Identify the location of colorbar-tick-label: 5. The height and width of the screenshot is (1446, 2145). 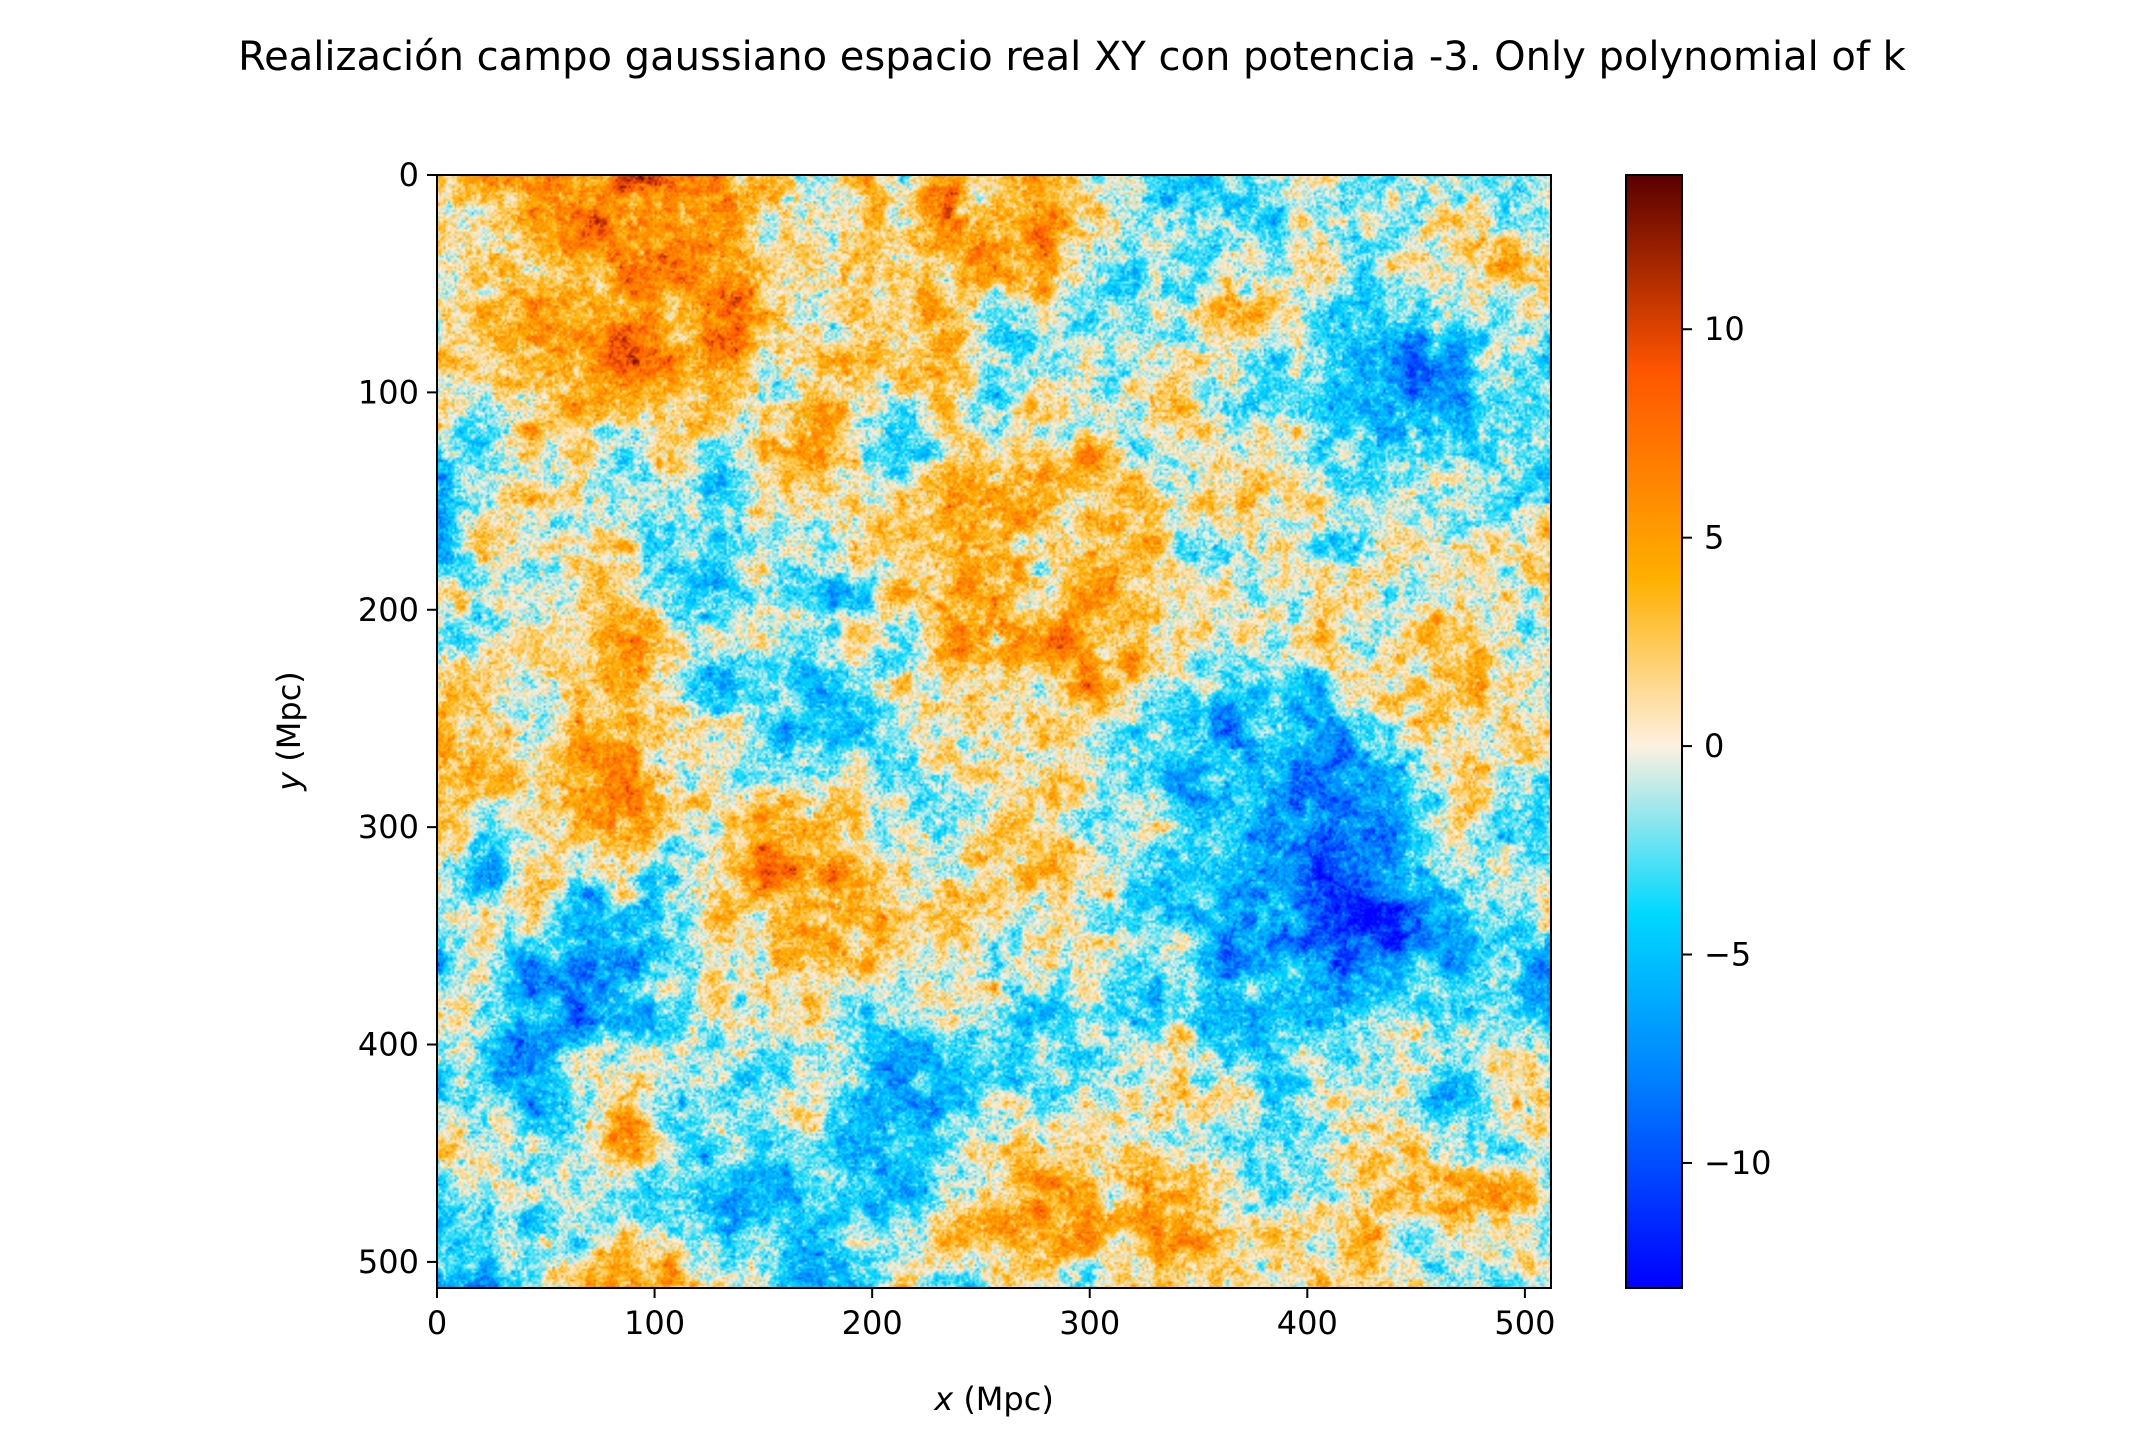
(1714, 538).